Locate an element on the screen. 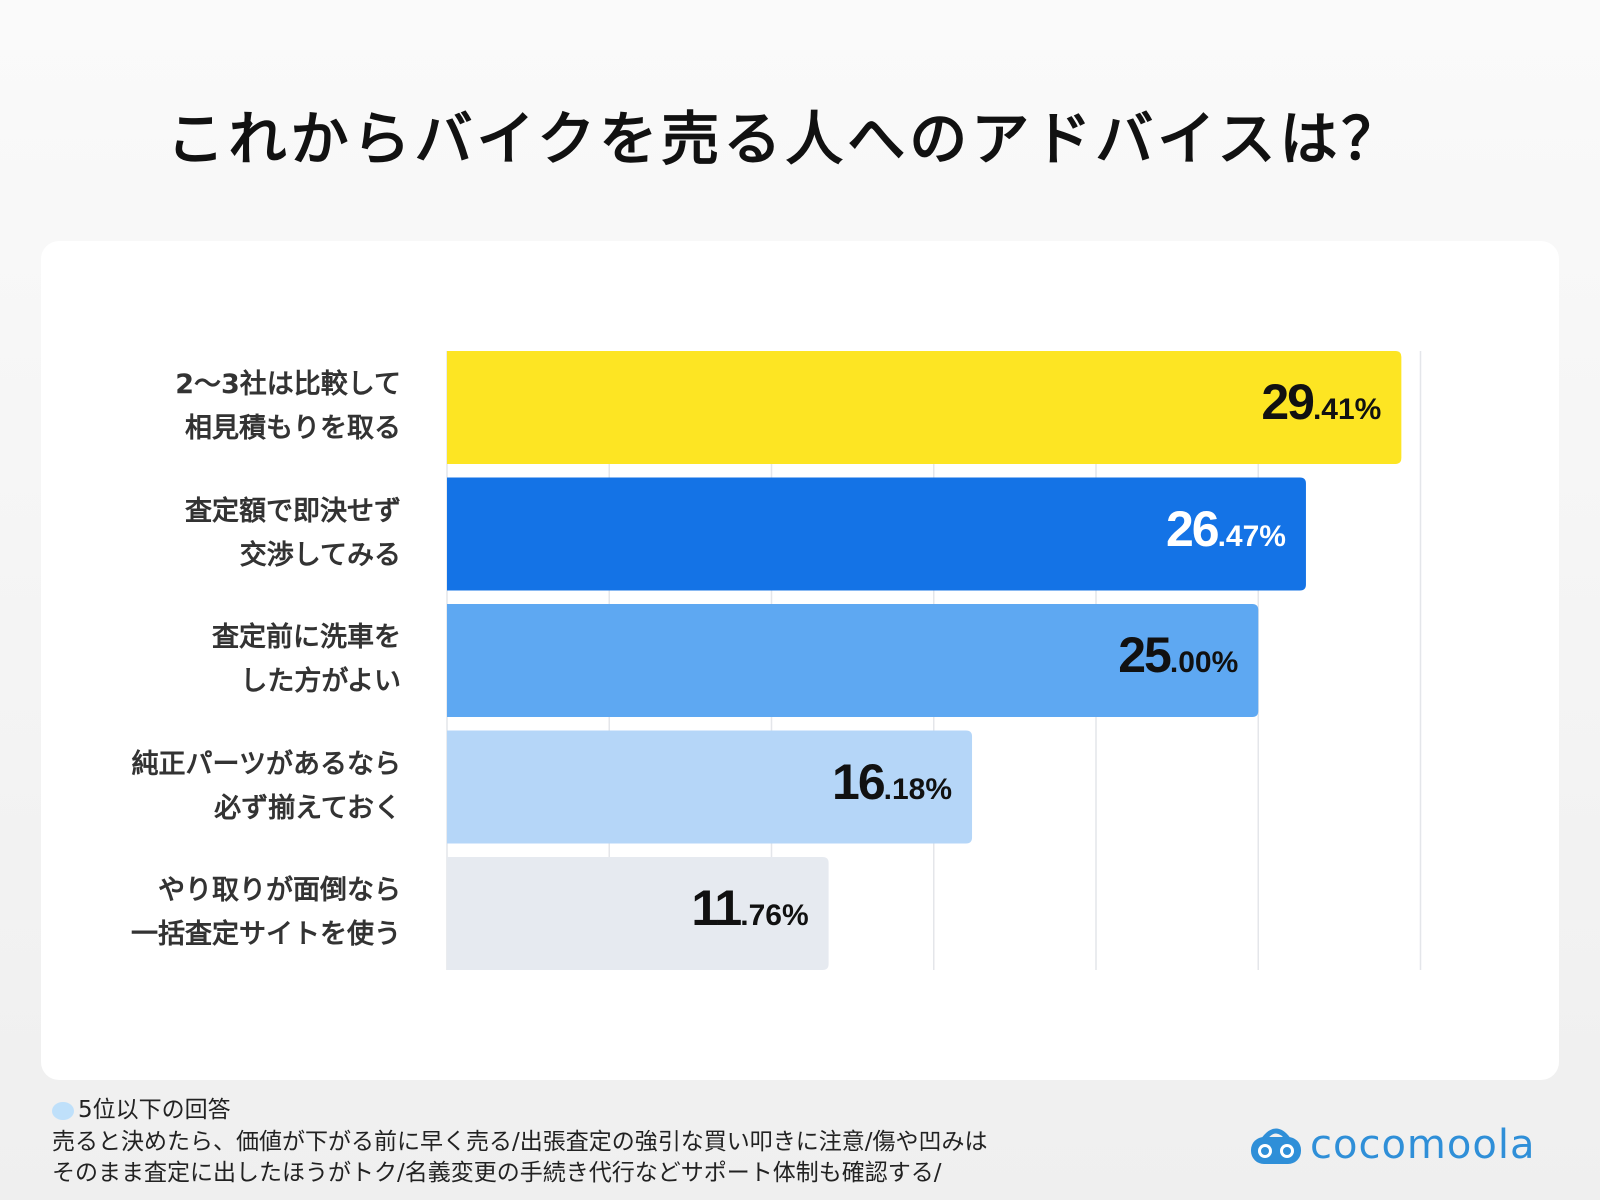  value-label: 25.00% is located at coordinates (1178, 655).